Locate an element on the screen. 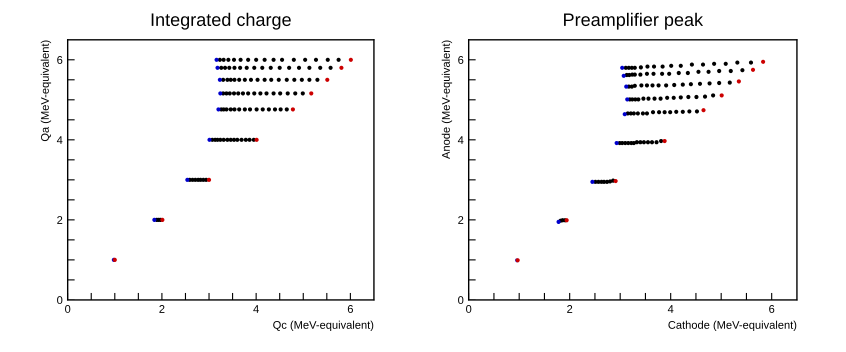  y-axis-title: Qa (MeV-equivalent) is located at coordinates (46, 91).